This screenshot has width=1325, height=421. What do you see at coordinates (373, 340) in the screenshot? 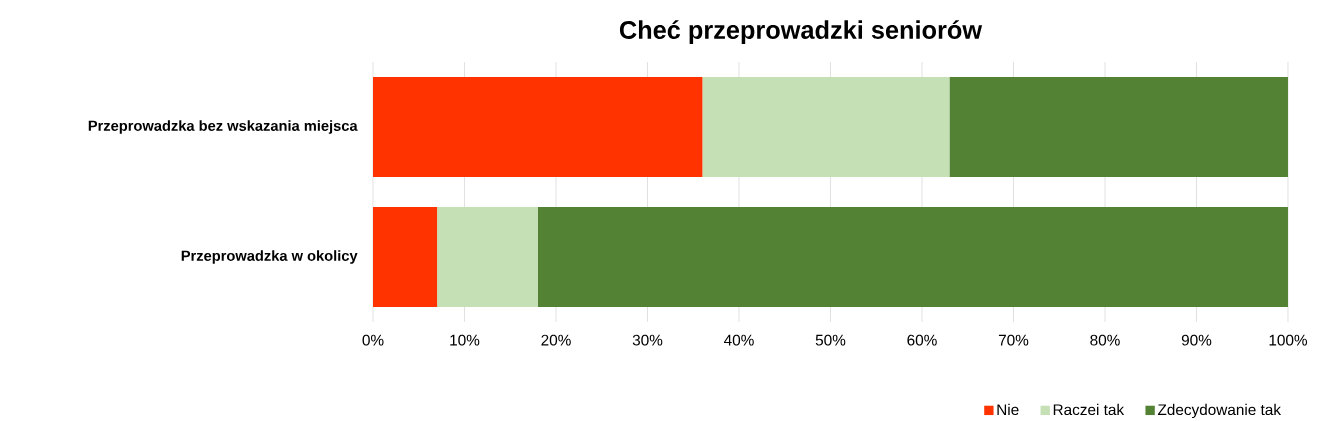
I see `x-tick-label: 0%` at bounding box center [373, 340].